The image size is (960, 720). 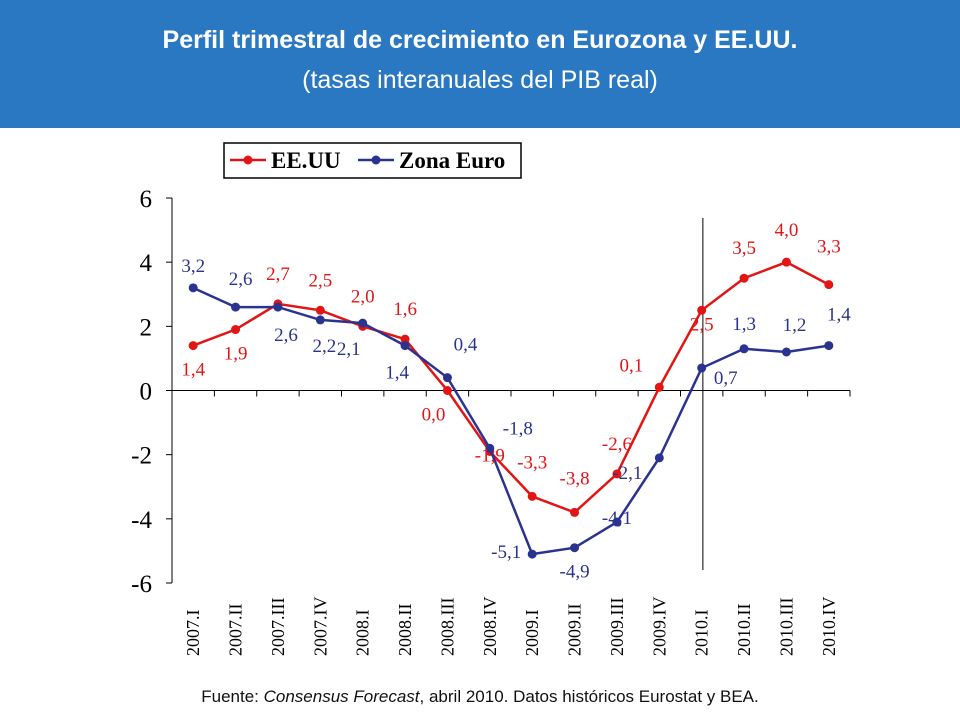 I want to click on legend: EE.UU Zona Euro, so click(x=372, y=160).